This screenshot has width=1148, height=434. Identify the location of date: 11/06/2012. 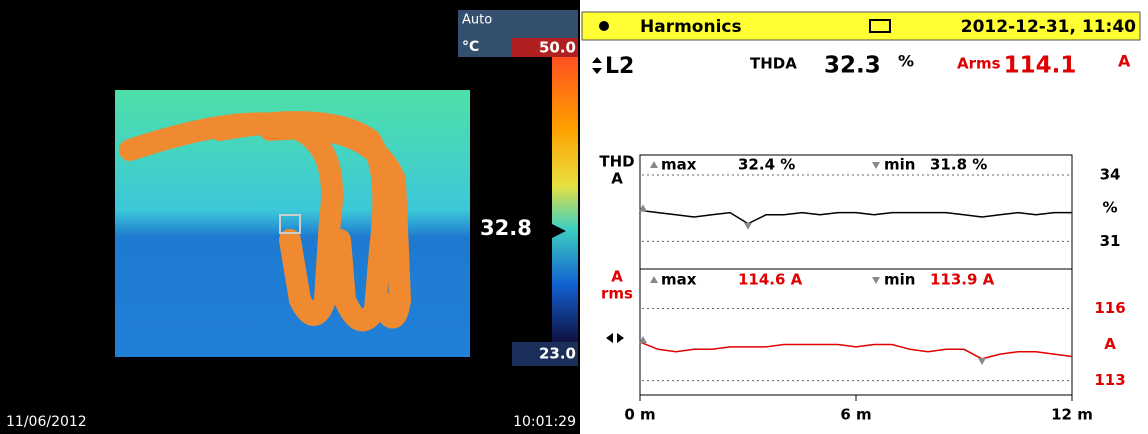
(46, 422).